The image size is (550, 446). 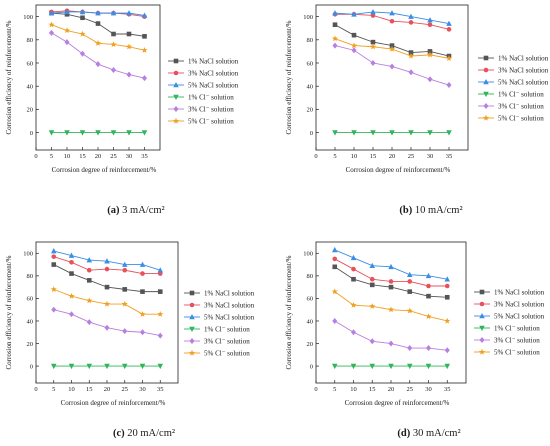 What do you see at coordinates (310, 63) in the screenshot?
I see `y-tick-label: 60` at bounding box center [310, 63].